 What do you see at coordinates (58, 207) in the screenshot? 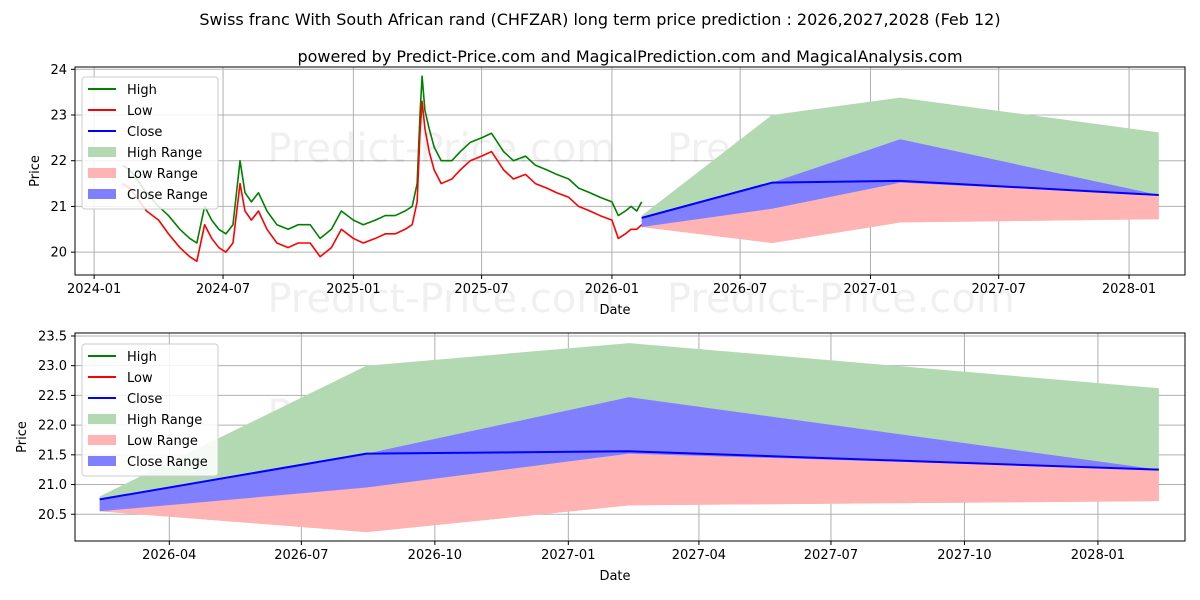
I see `y-tick-label: 21` at bounding box center [58, 207].